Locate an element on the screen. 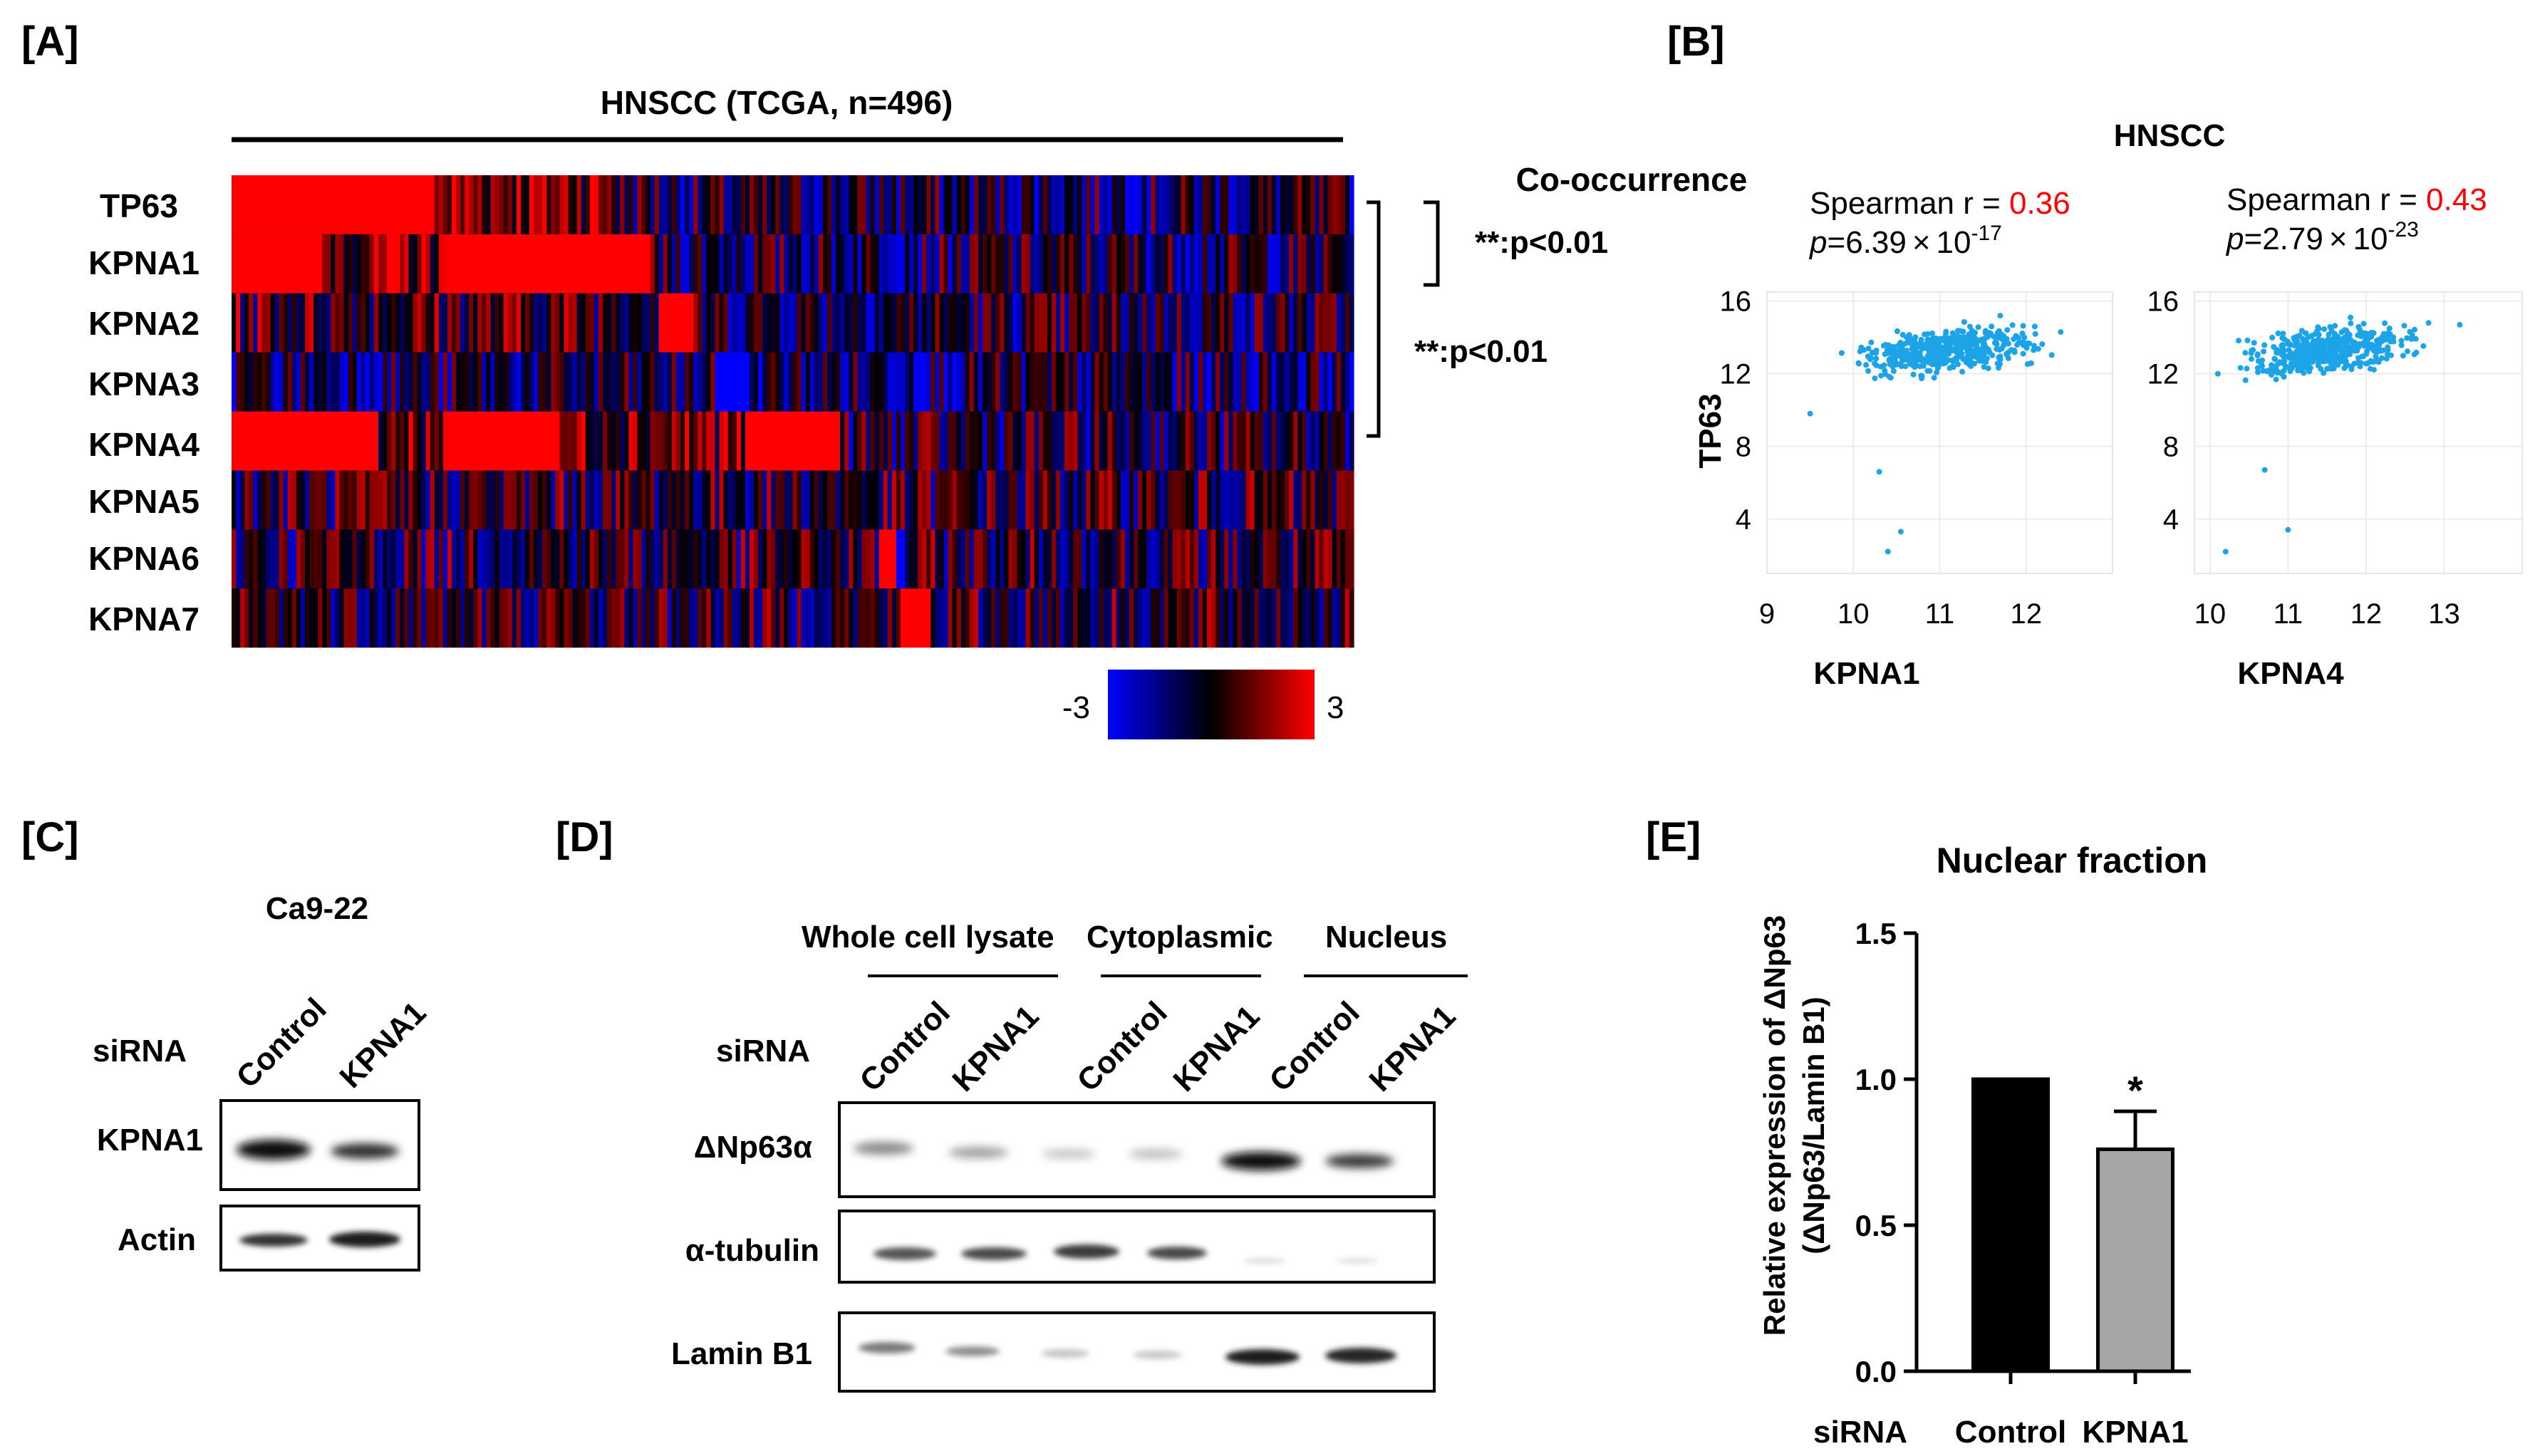  scatter-ylabel: TP63 is located at coordinates (1710, 430).